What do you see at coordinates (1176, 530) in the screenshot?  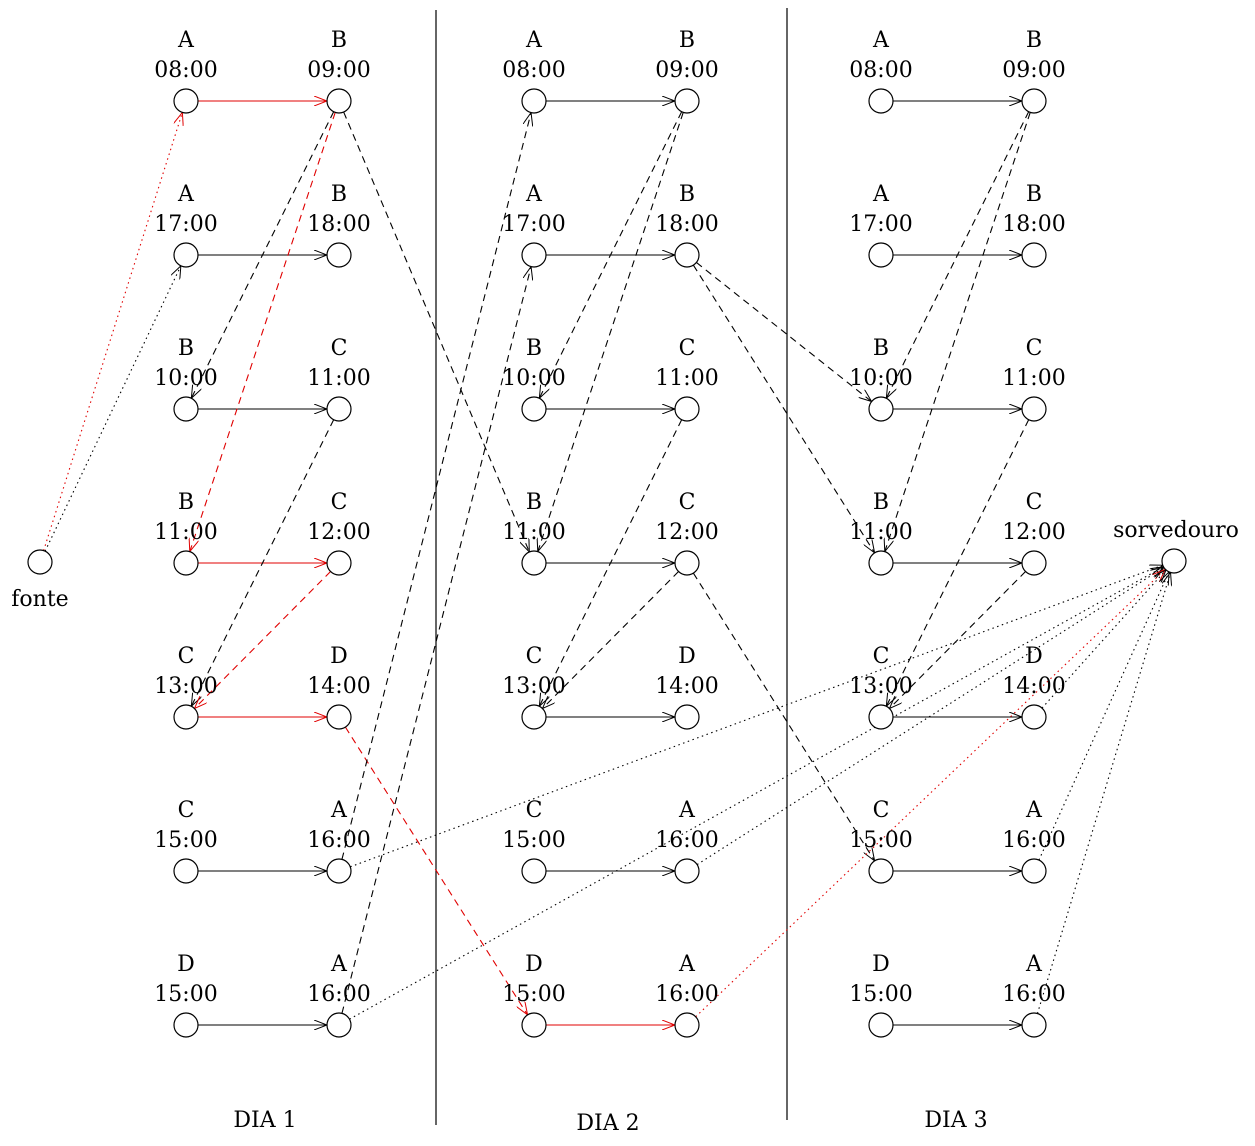 I see `sink-label: sorvedouro` at bounding box center [1176, 530].